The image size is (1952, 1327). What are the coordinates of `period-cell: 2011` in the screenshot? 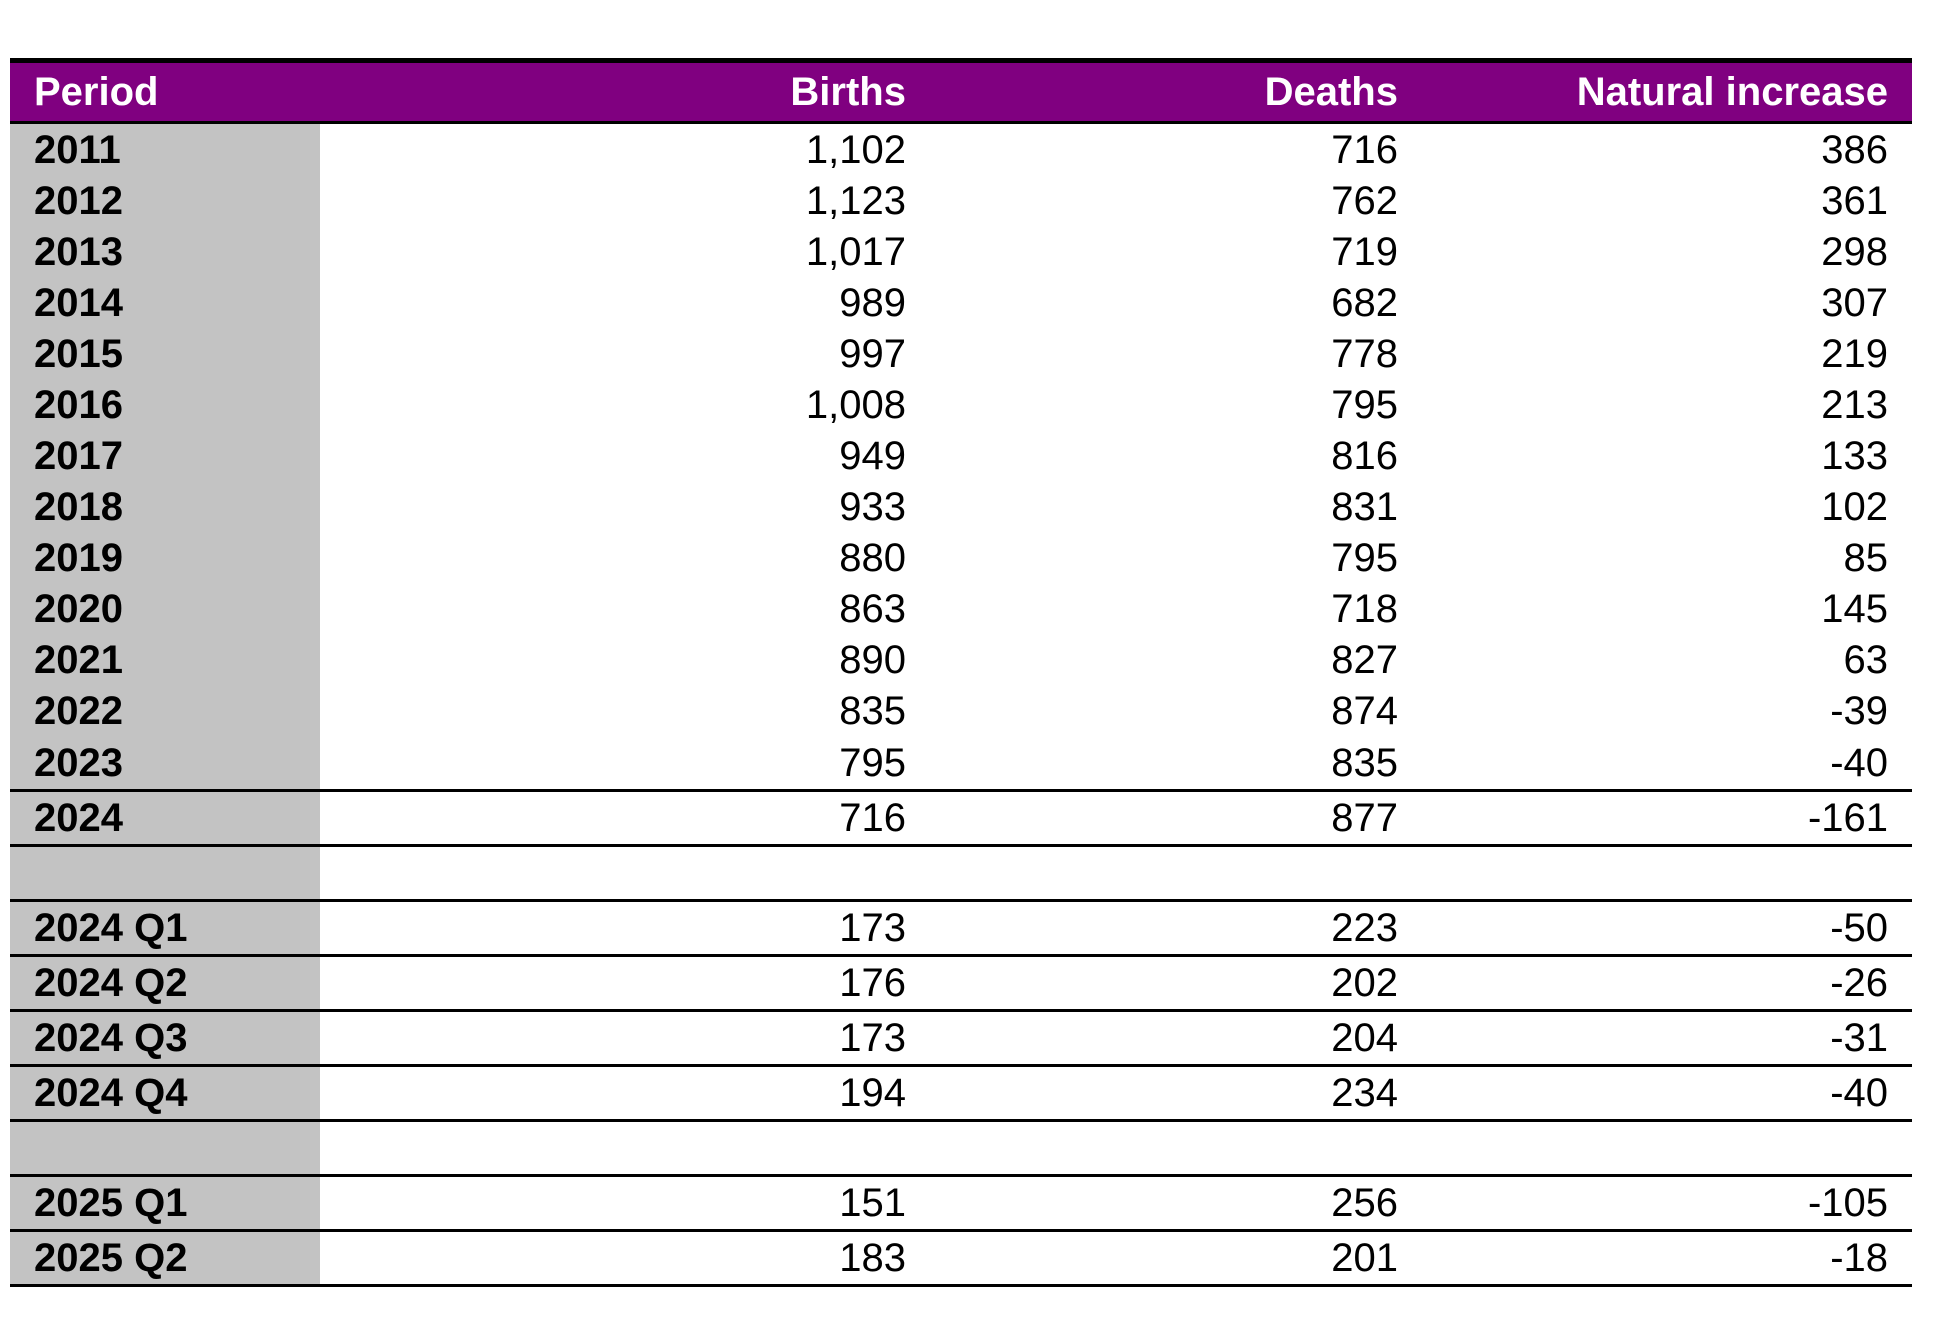 It's located at (165, 148).